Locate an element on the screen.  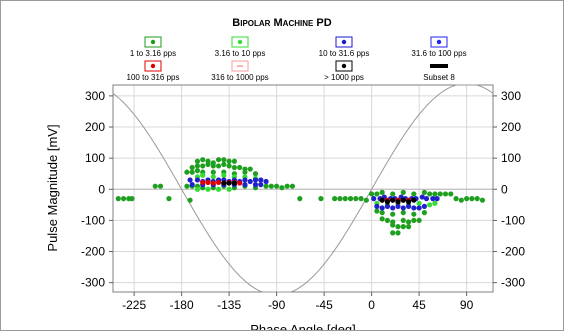
x-tick-label: 0 is located at coordinates (371, 305).